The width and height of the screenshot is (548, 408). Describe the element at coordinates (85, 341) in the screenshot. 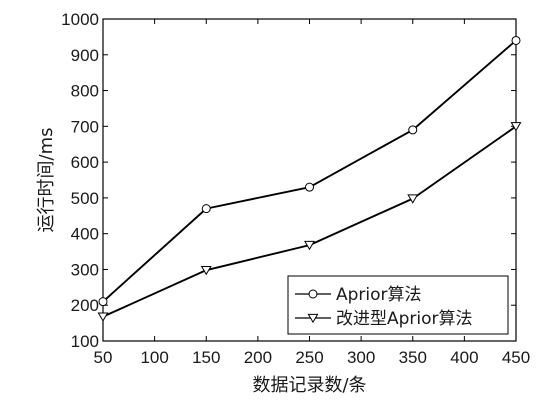

I see `y-tick-label: 100` at that location.